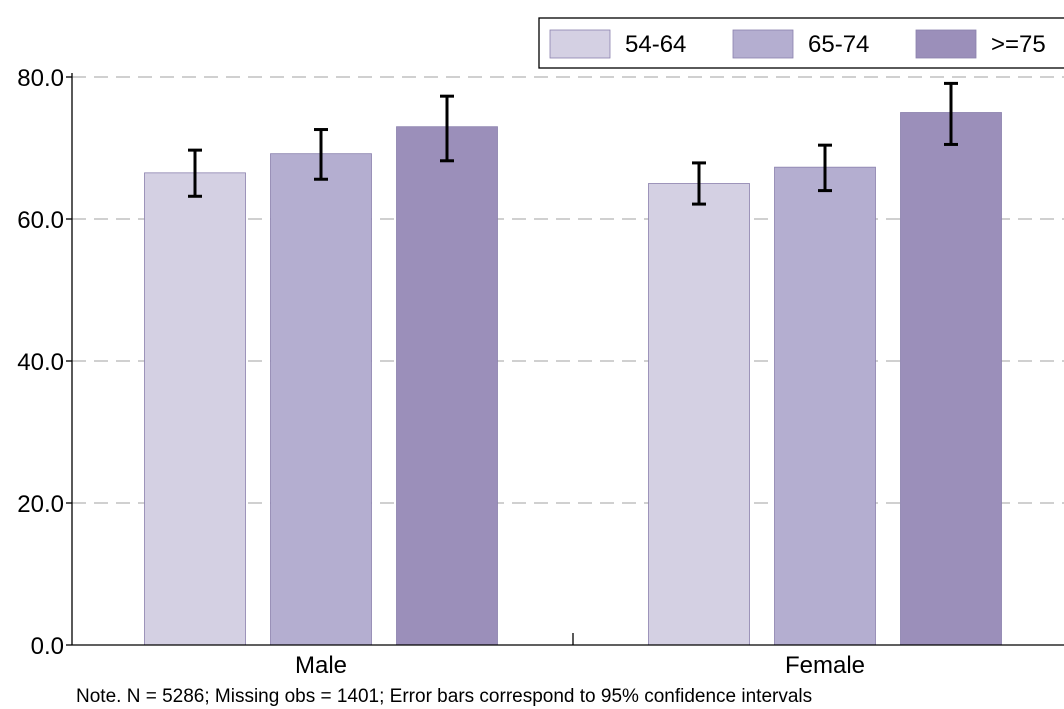 The image size is (1064, 709). I want to click on error-bars, so click(573, 143).